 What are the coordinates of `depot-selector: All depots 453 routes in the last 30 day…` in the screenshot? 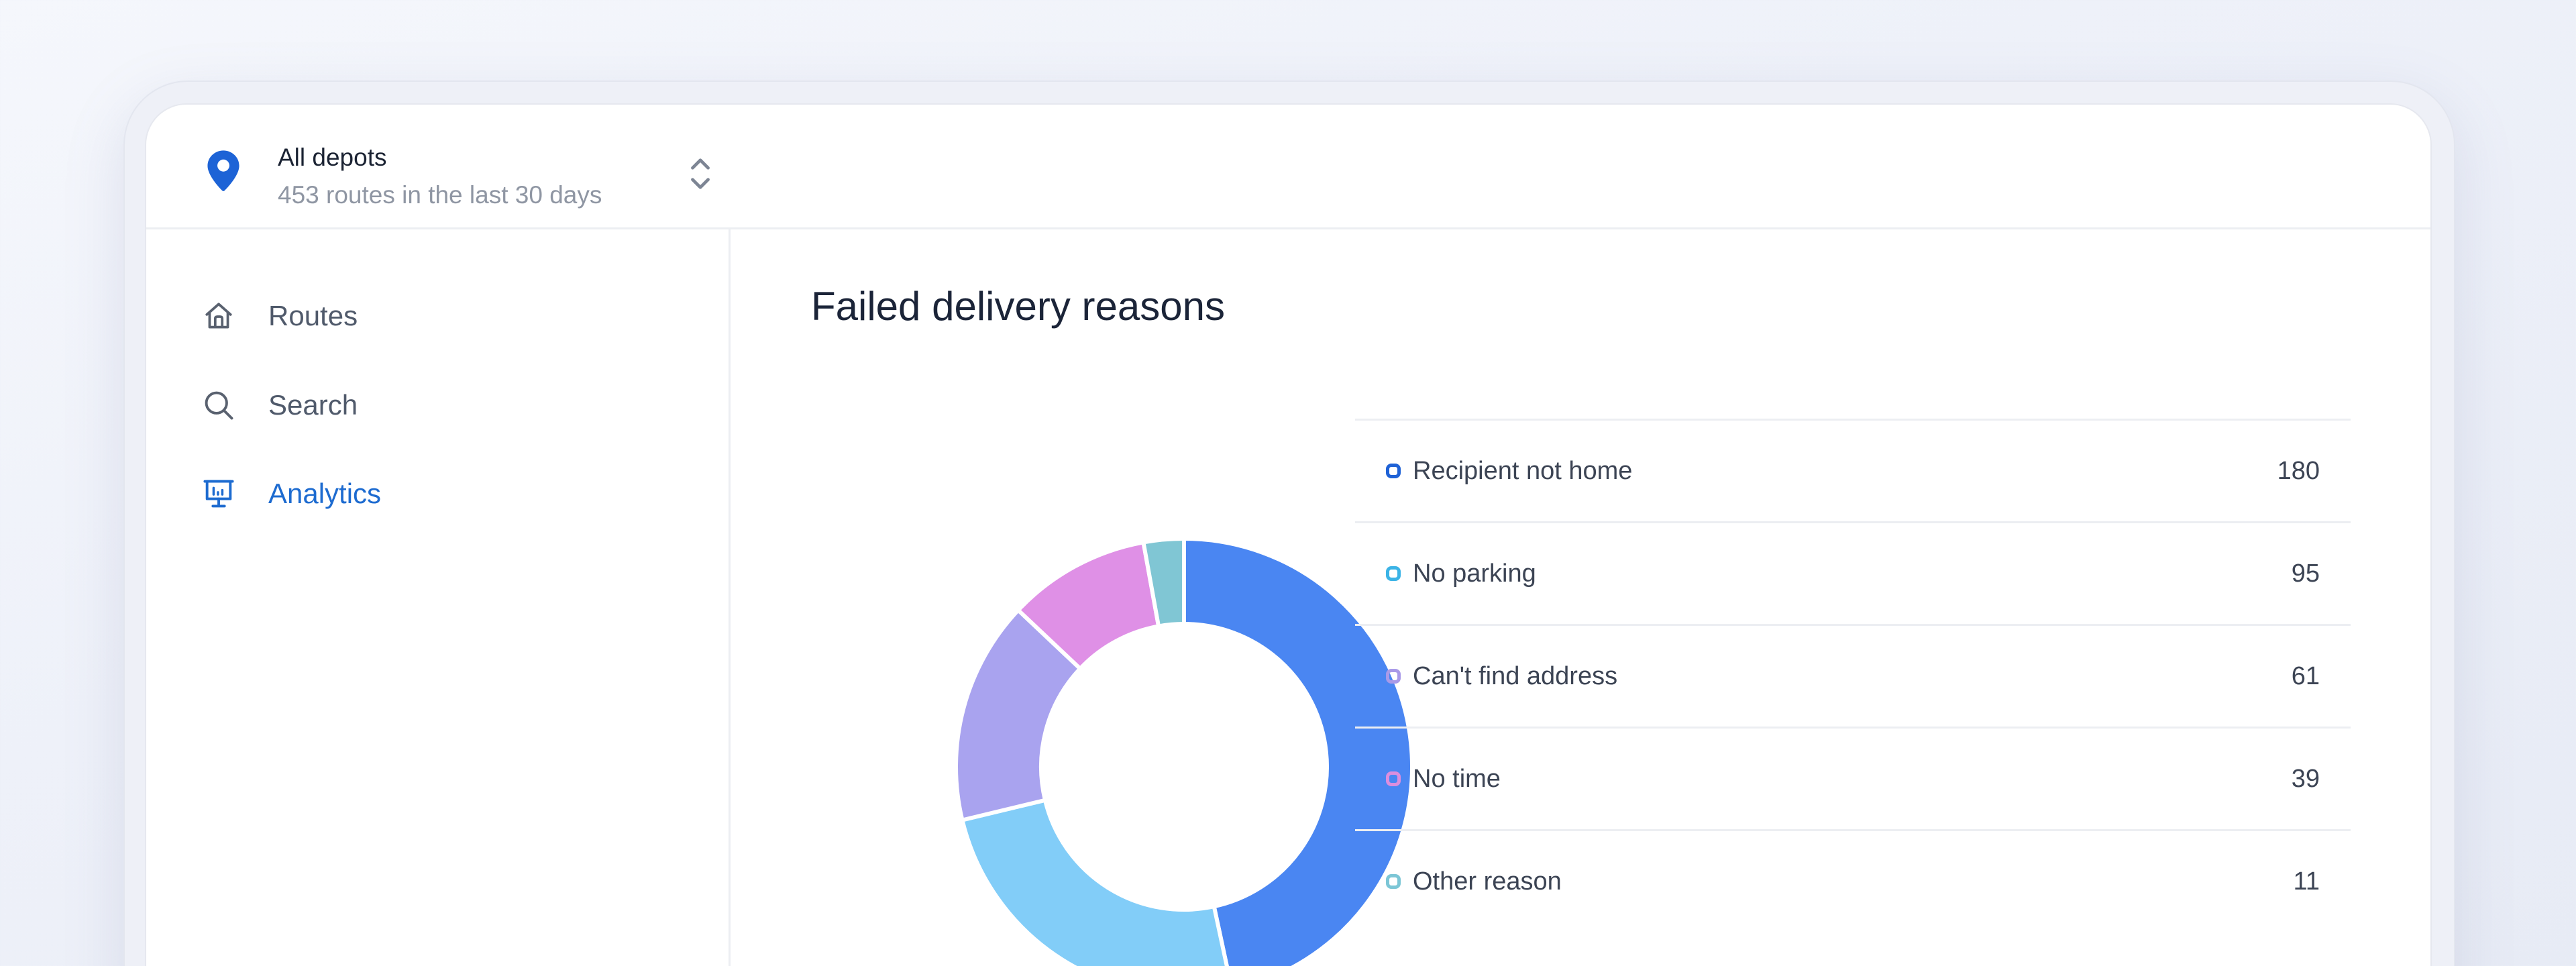 It's located at (501, 170).